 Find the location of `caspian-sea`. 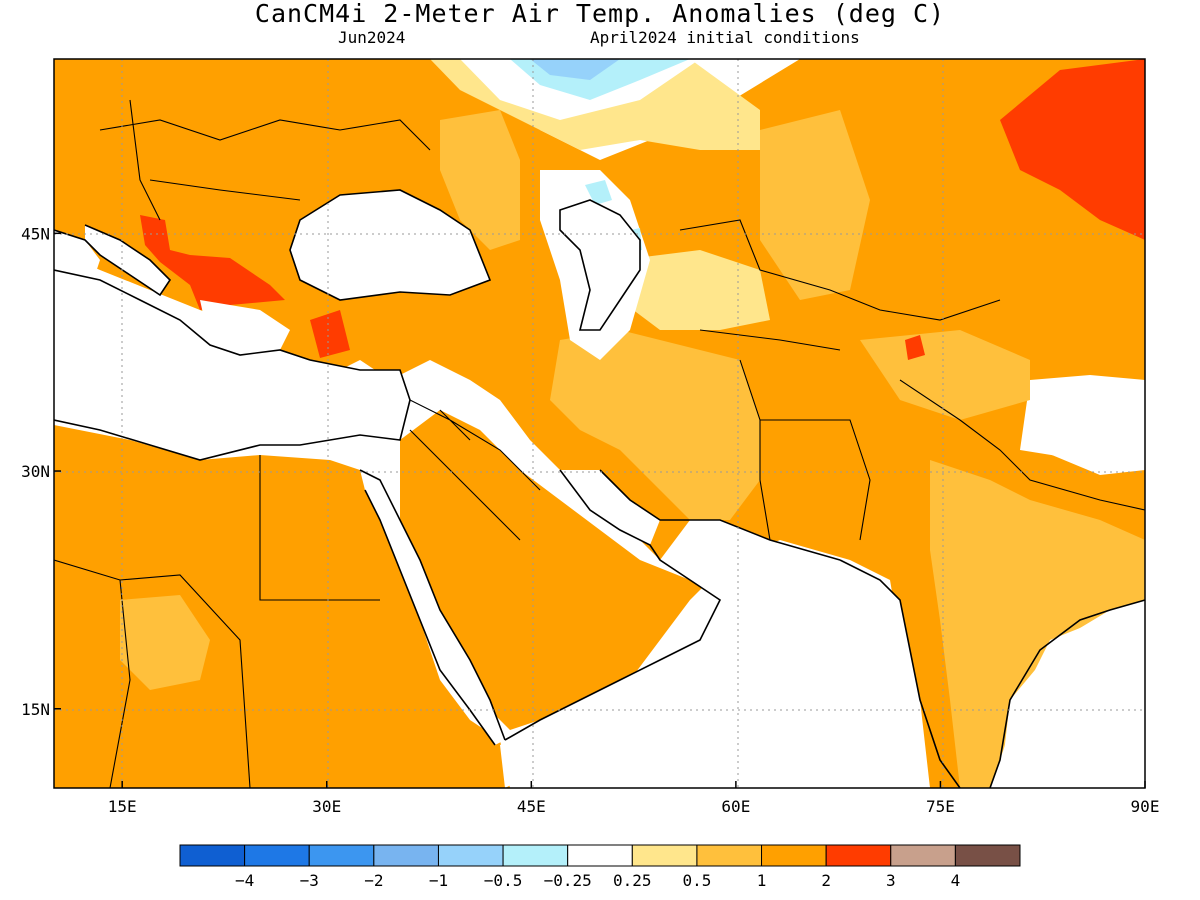

caspian-sea is located at coordinates (600, 265).